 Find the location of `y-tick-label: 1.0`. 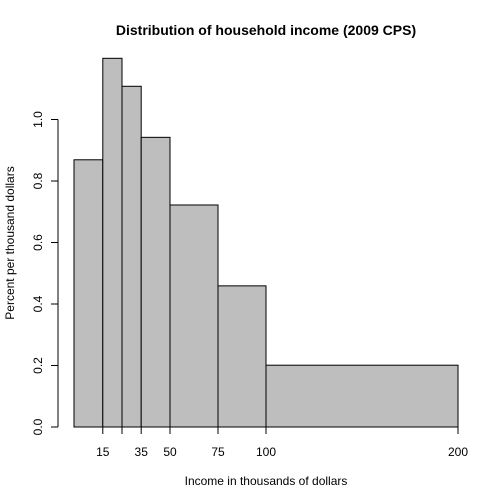

y-tick-label: 1.0 is located at coordinates (38, 119).